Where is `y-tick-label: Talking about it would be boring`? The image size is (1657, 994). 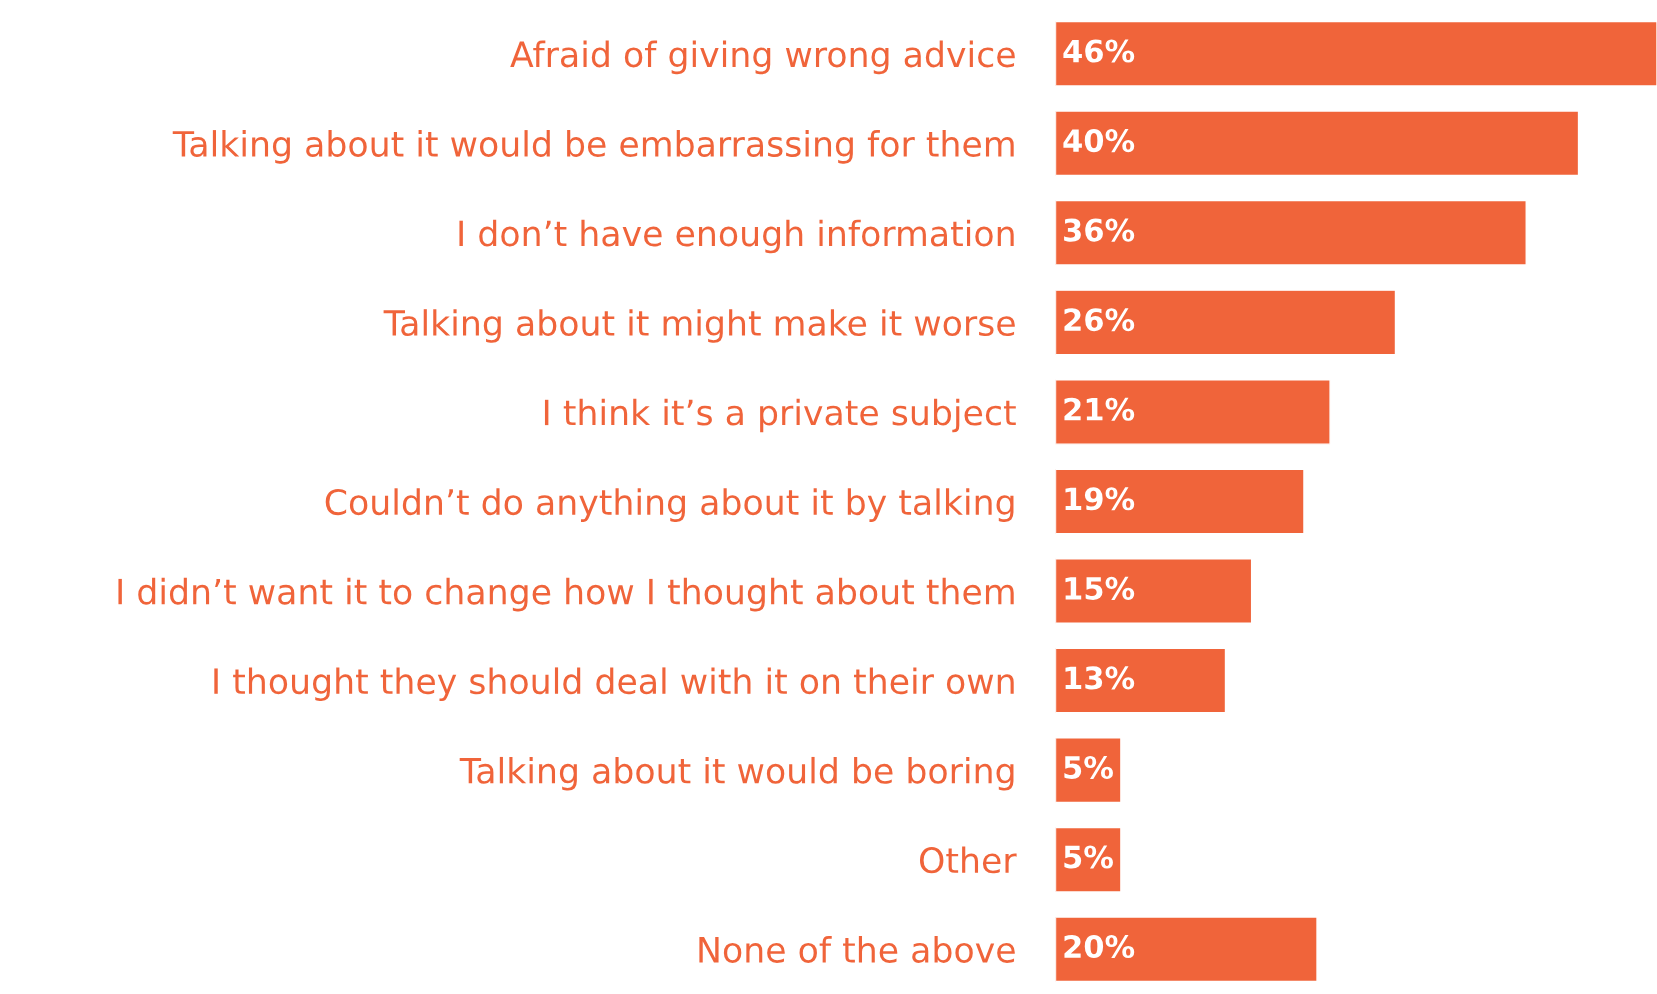
y-tick-label: Talking about it would be boring is located at coordinates (736, 773).